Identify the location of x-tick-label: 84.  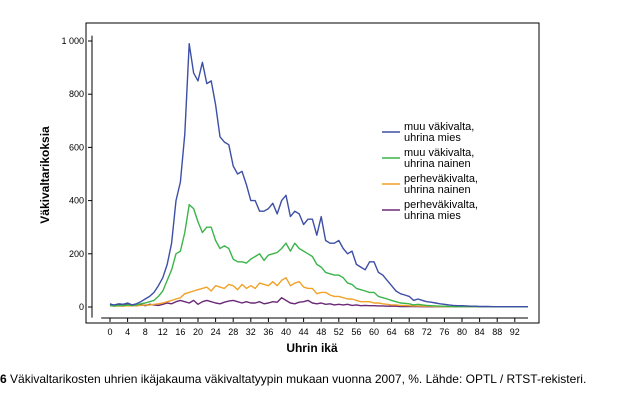
(480, 332).